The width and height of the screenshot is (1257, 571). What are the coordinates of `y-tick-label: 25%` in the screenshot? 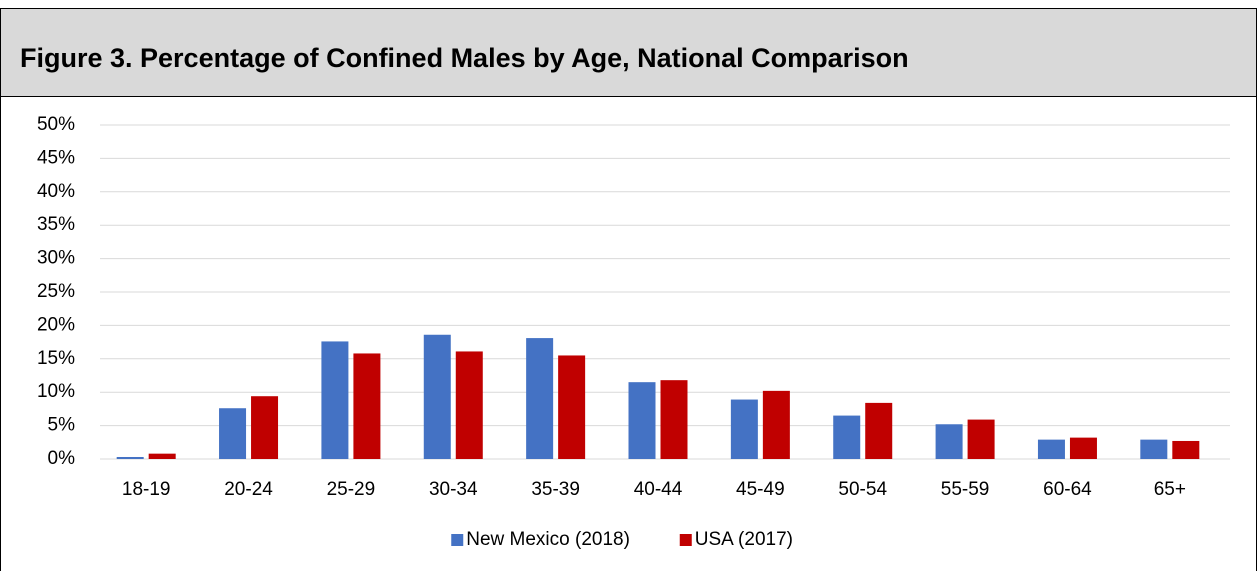 It's located at (56, 291).